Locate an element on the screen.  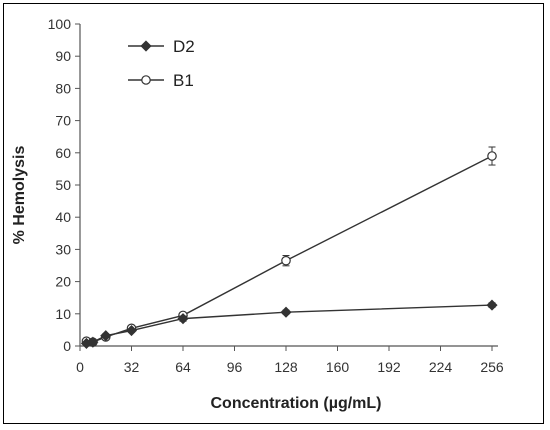
y-axis-label: % Hemolysis is located at coordinates (19, 195).